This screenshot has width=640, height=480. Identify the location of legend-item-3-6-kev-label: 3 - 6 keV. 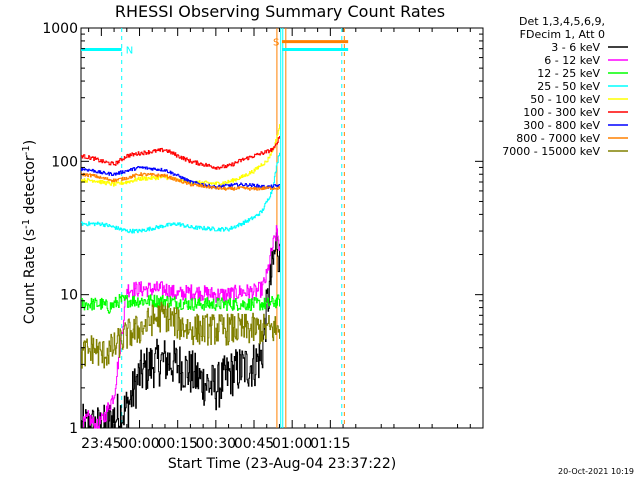
(575, 47).